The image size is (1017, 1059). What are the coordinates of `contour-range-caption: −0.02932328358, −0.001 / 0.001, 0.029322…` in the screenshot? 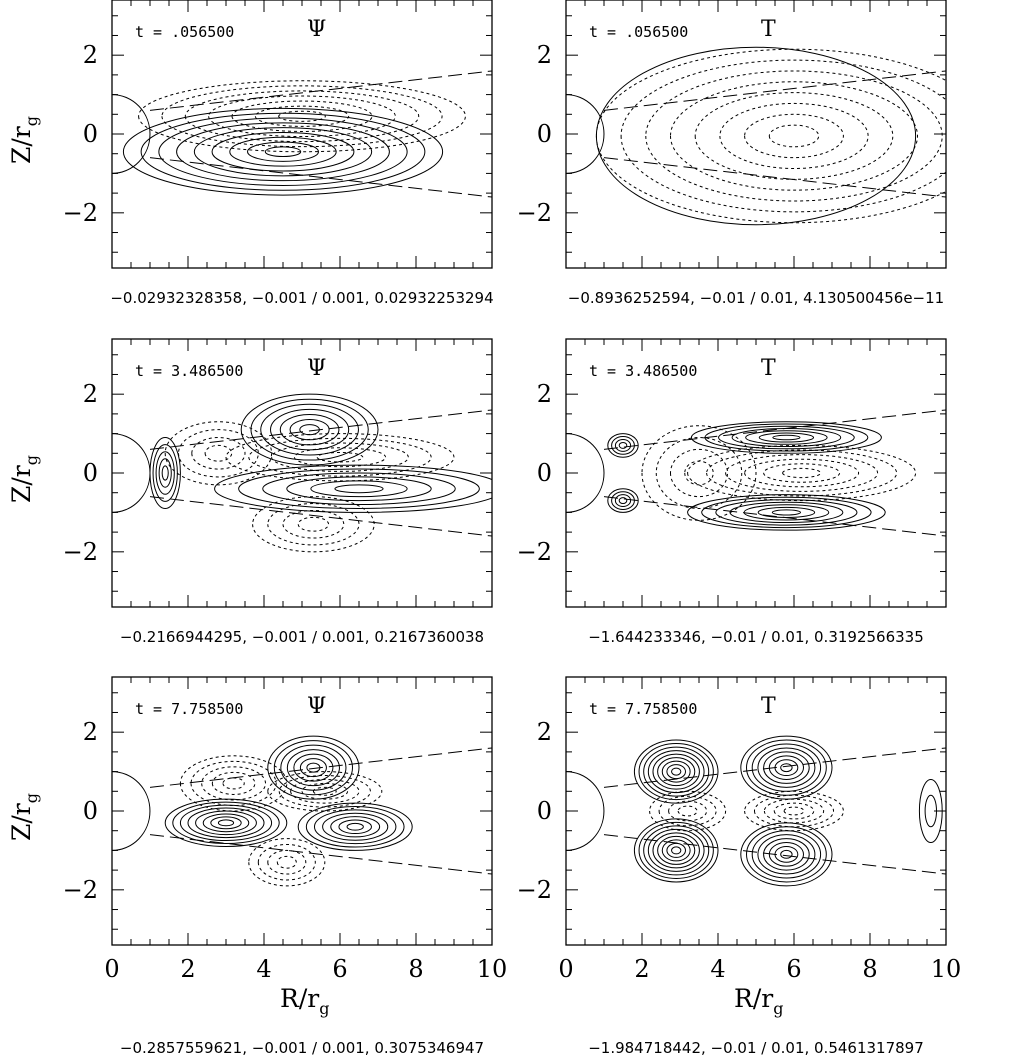 It's located at (301, 298).